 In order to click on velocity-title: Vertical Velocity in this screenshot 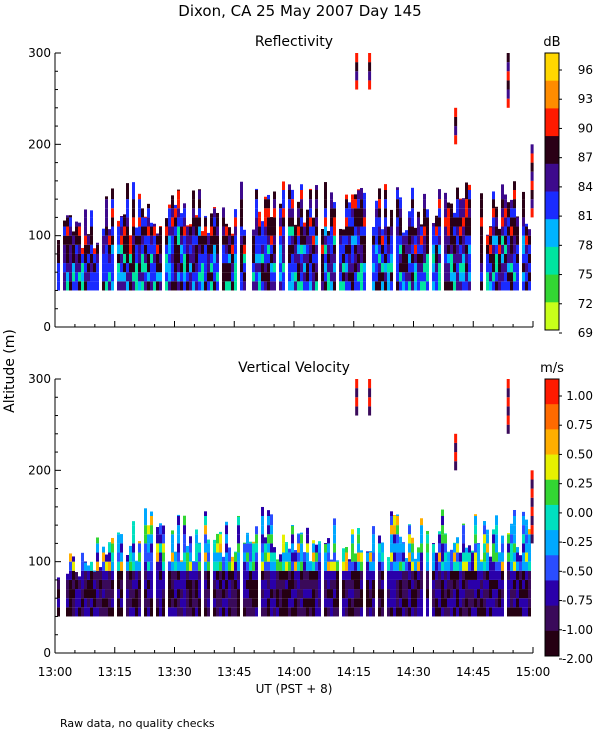, I will do `click(294, 368)`.